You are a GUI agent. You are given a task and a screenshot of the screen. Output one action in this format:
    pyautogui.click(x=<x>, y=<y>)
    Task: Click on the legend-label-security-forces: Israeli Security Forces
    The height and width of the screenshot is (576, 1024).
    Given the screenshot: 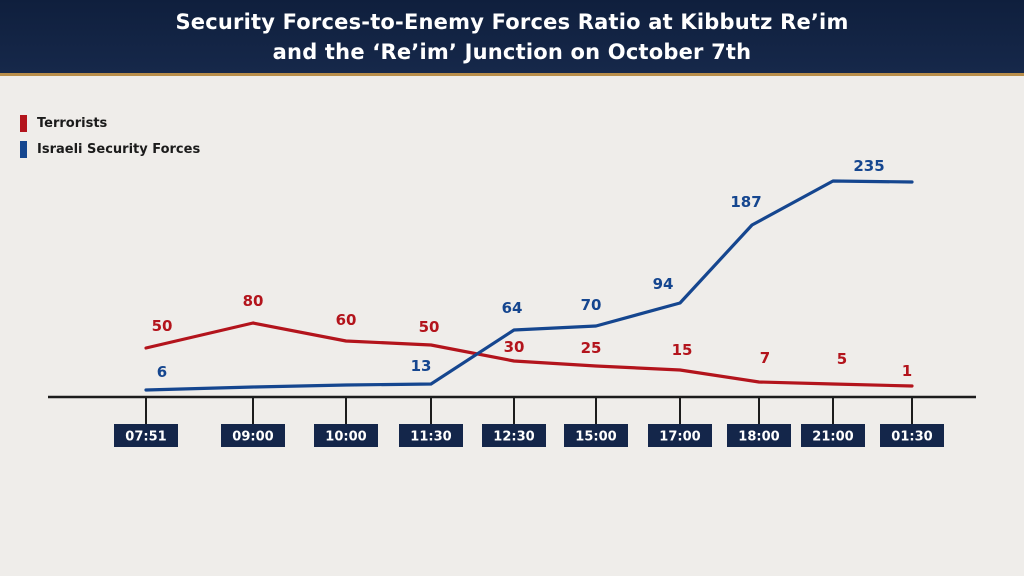 What is the action you would take?
    pyautogui.click(x=119, y=149)
    